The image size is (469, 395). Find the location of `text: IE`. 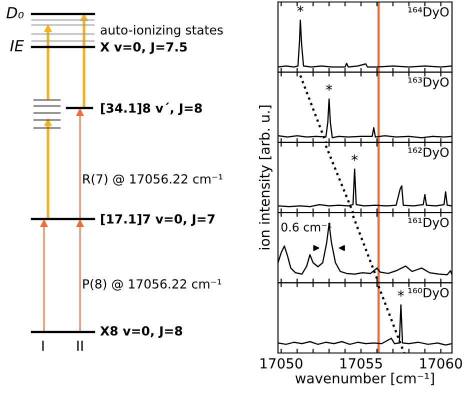

text: IE is located at coordinates (17, 46).